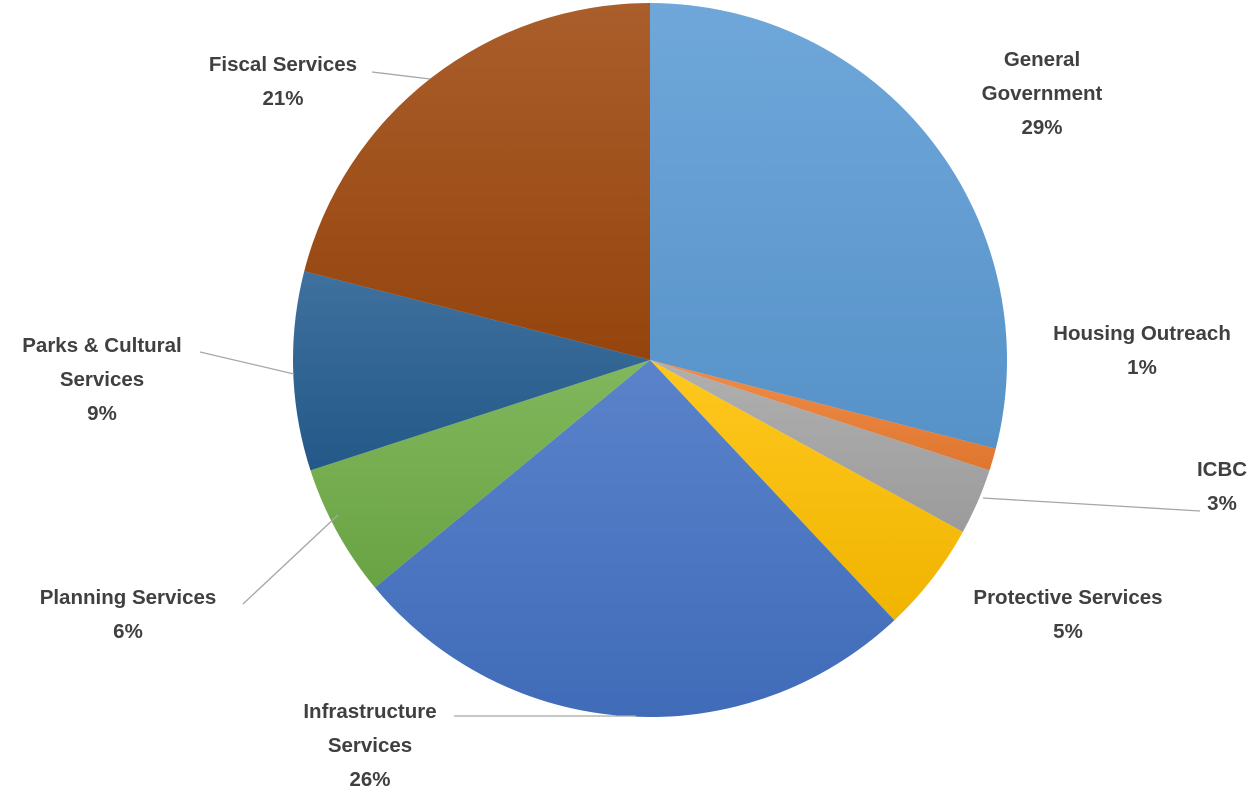 This screenshot has width=1250, height=793. Describe the element at coordinates (1222, 503) in the screenshot. I see `data-label-percent: 3%` at that location.